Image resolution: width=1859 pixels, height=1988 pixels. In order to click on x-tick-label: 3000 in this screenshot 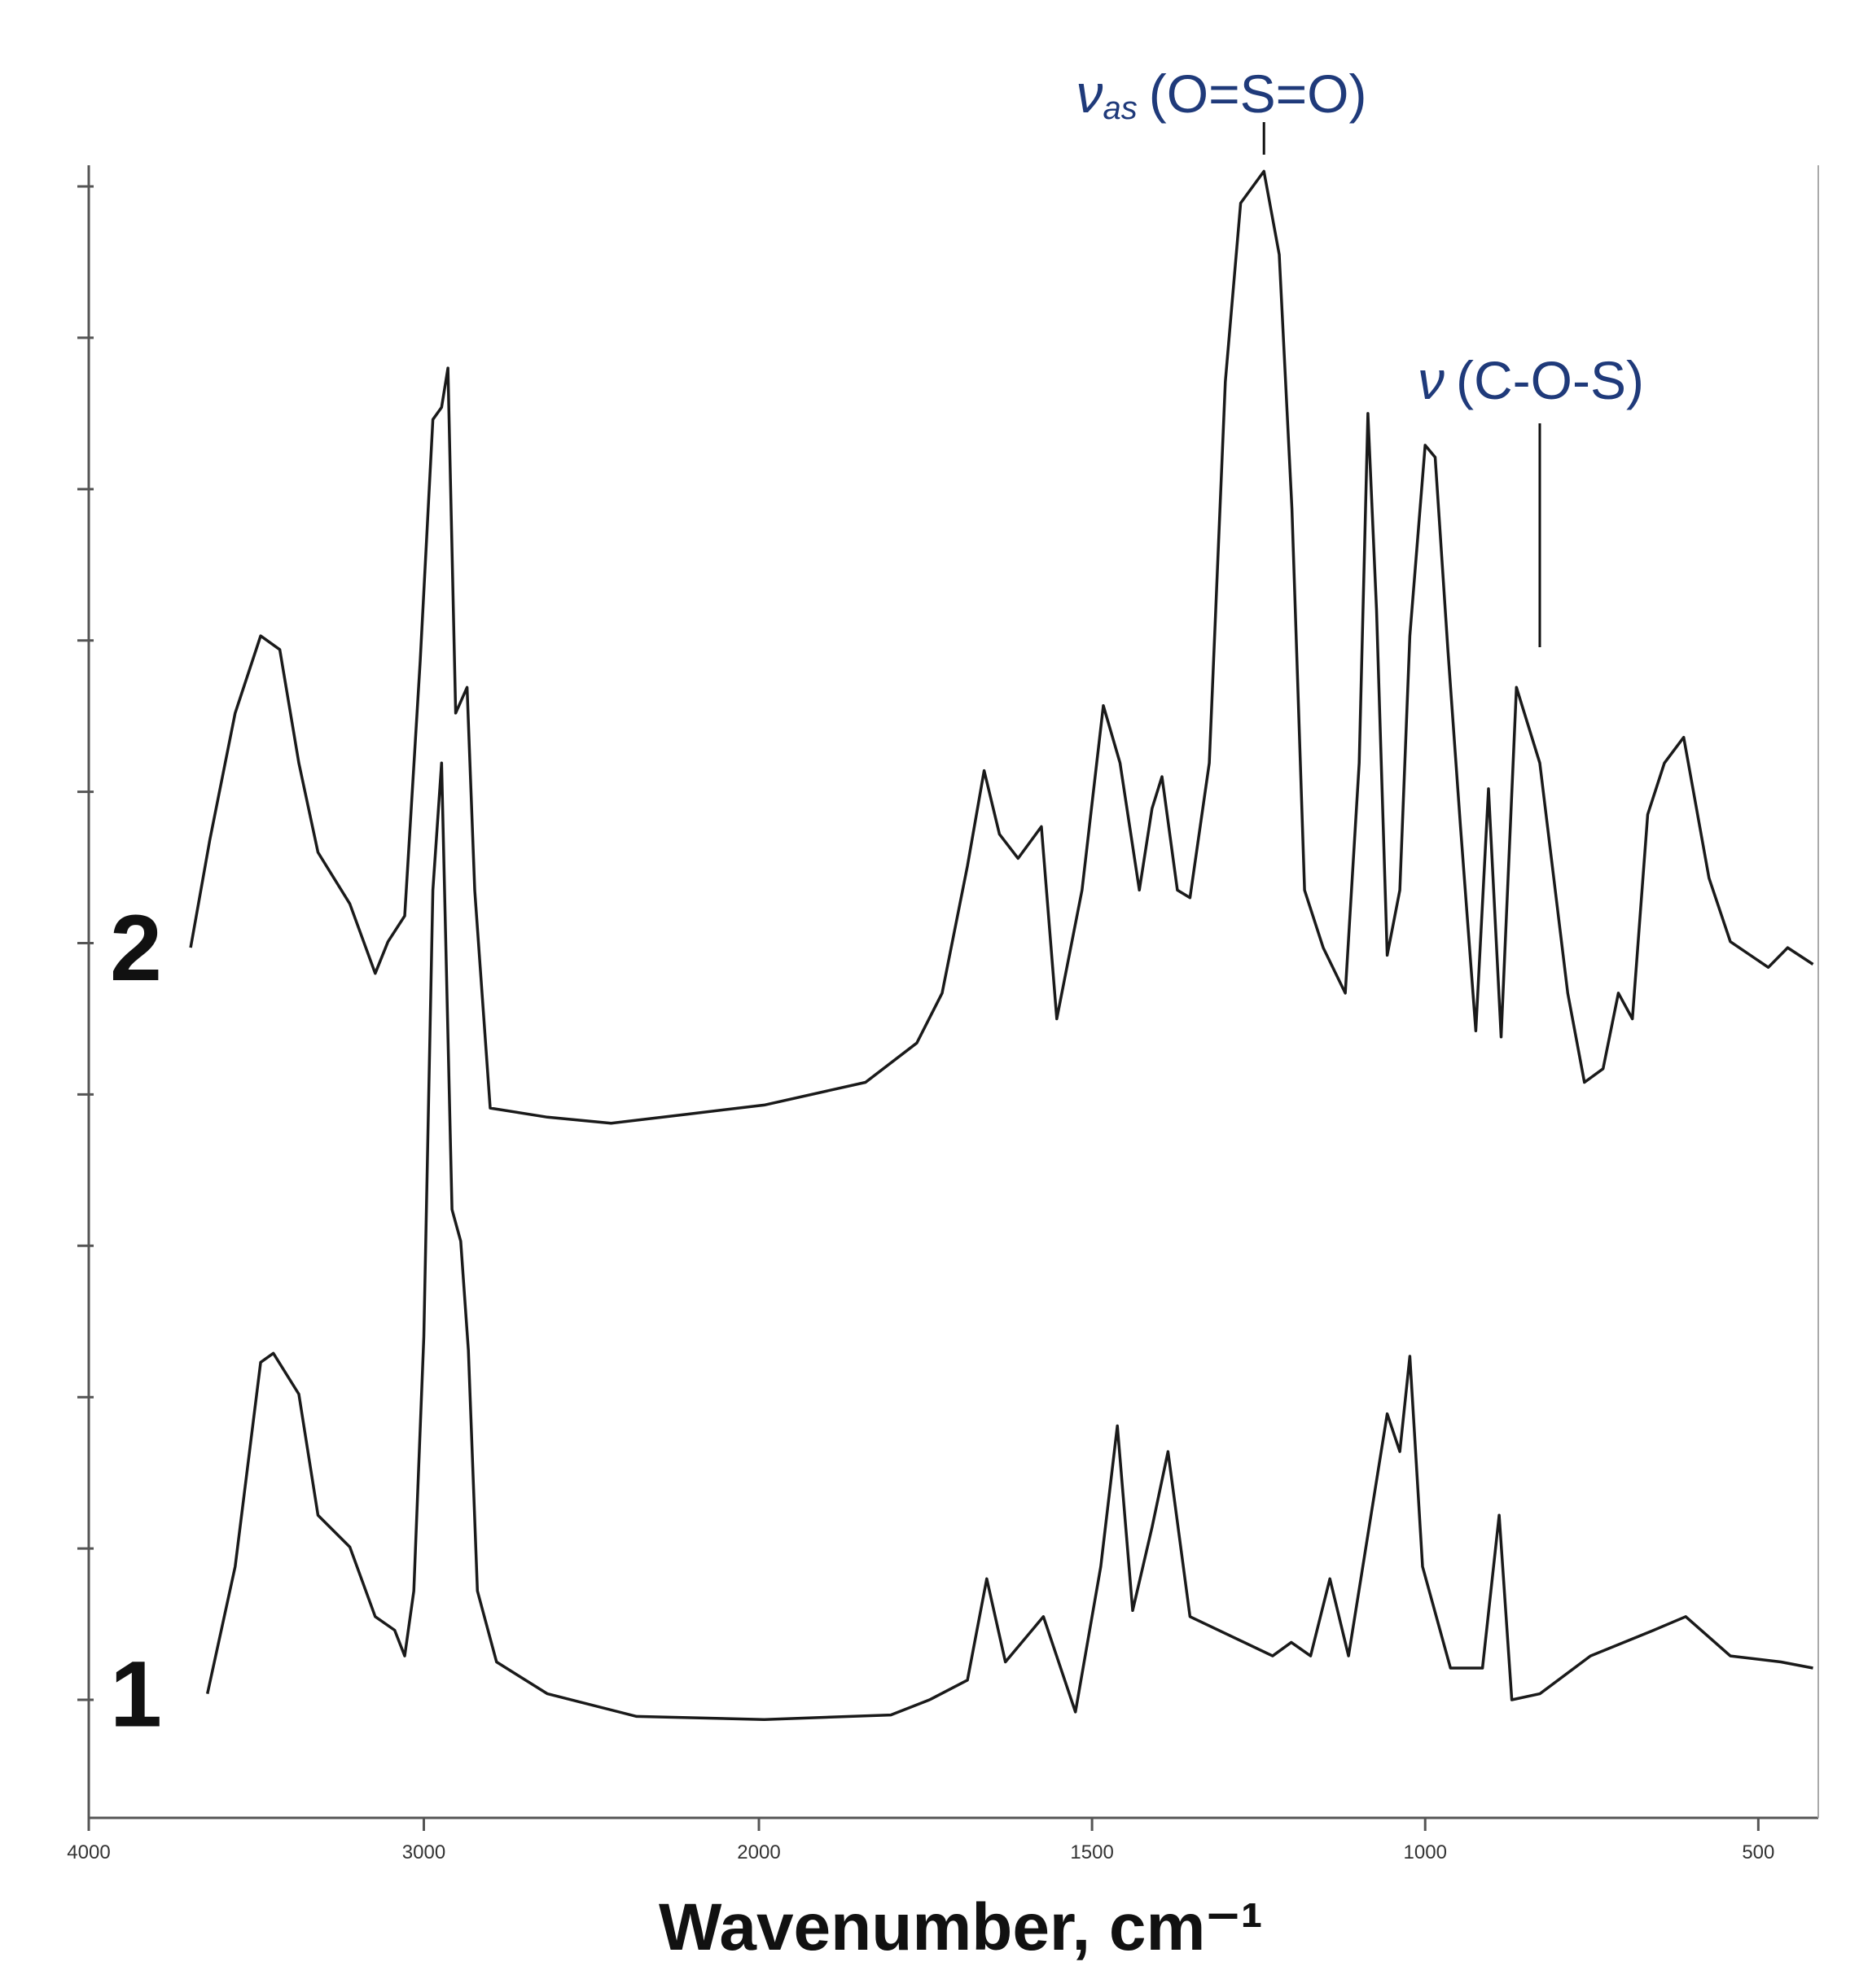, I will do `click(423, 1852)`.